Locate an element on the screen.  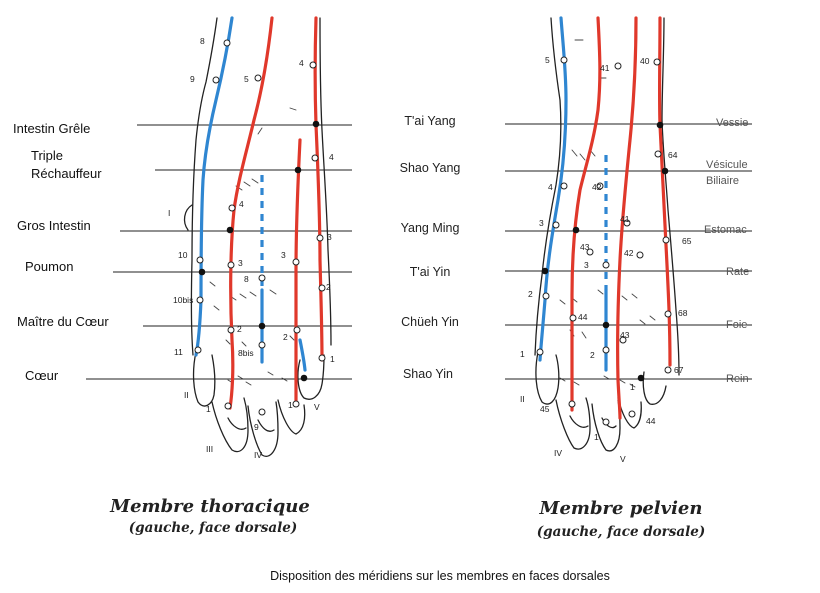
pt-r-3b: 3 is located at coordinates (586, 265).